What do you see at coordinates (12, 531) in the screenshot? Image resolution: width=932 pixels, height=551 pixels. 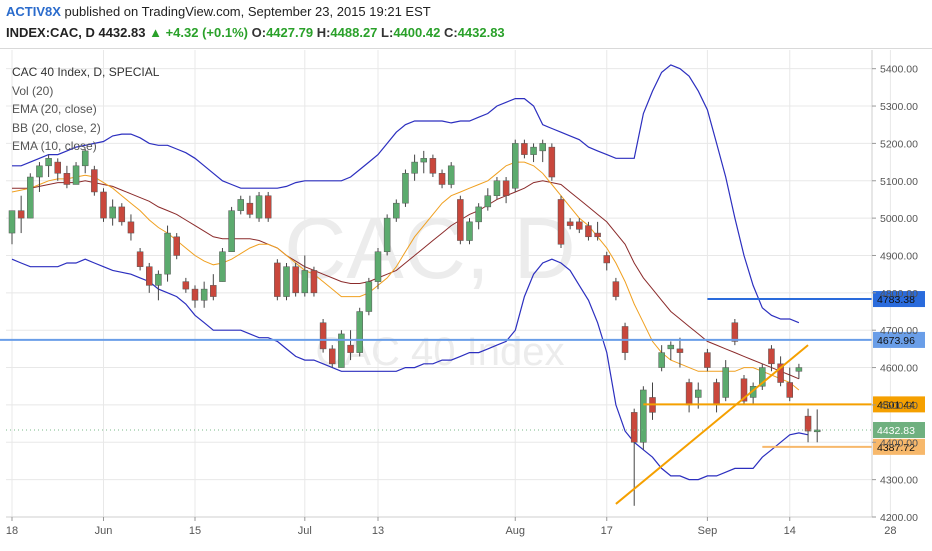 I see `x-tick-label: 18` at bounding box center [12, 531].